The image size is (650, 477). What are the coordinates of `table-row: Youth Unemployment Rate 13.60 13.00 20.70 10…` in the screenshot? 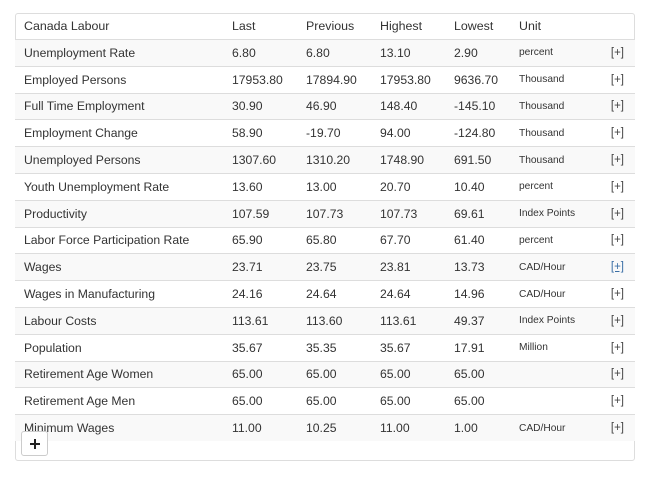 It's located at (325, 186).